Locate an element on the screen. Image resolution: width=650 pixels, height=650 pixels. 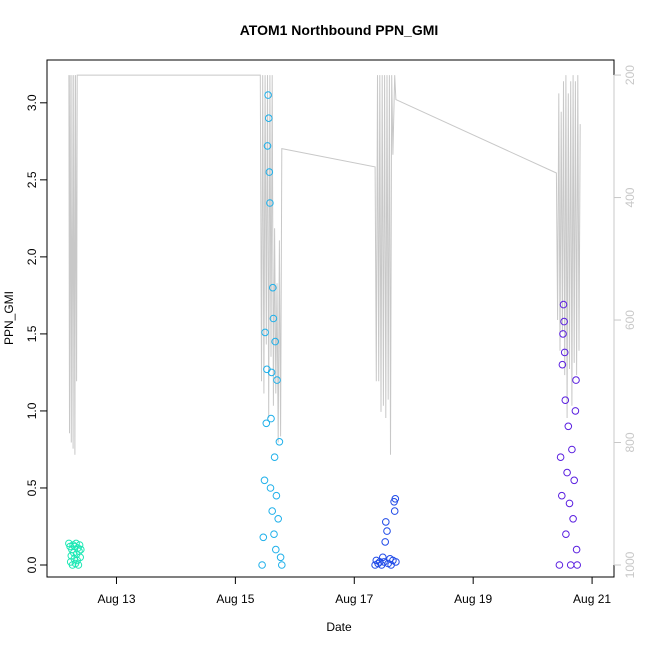
y2-axis: 200 400 600 800 1000 is located at coordinates (625, 321).